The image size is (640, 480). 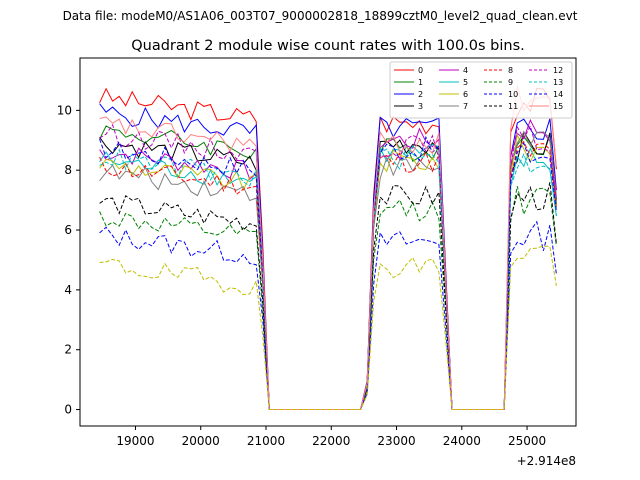 I want to click on y-tick-label: 2, so click(x=68, y=350).